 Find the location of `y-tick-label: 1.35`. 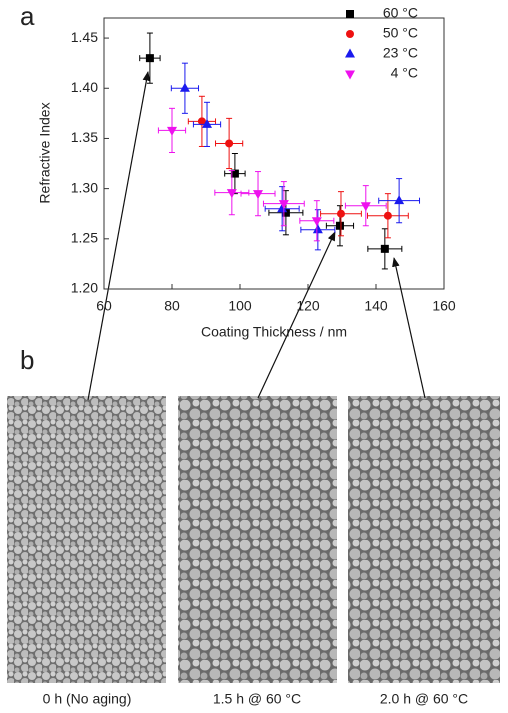

y-tick-label: 1.35 is located at coordinates (84, 137).